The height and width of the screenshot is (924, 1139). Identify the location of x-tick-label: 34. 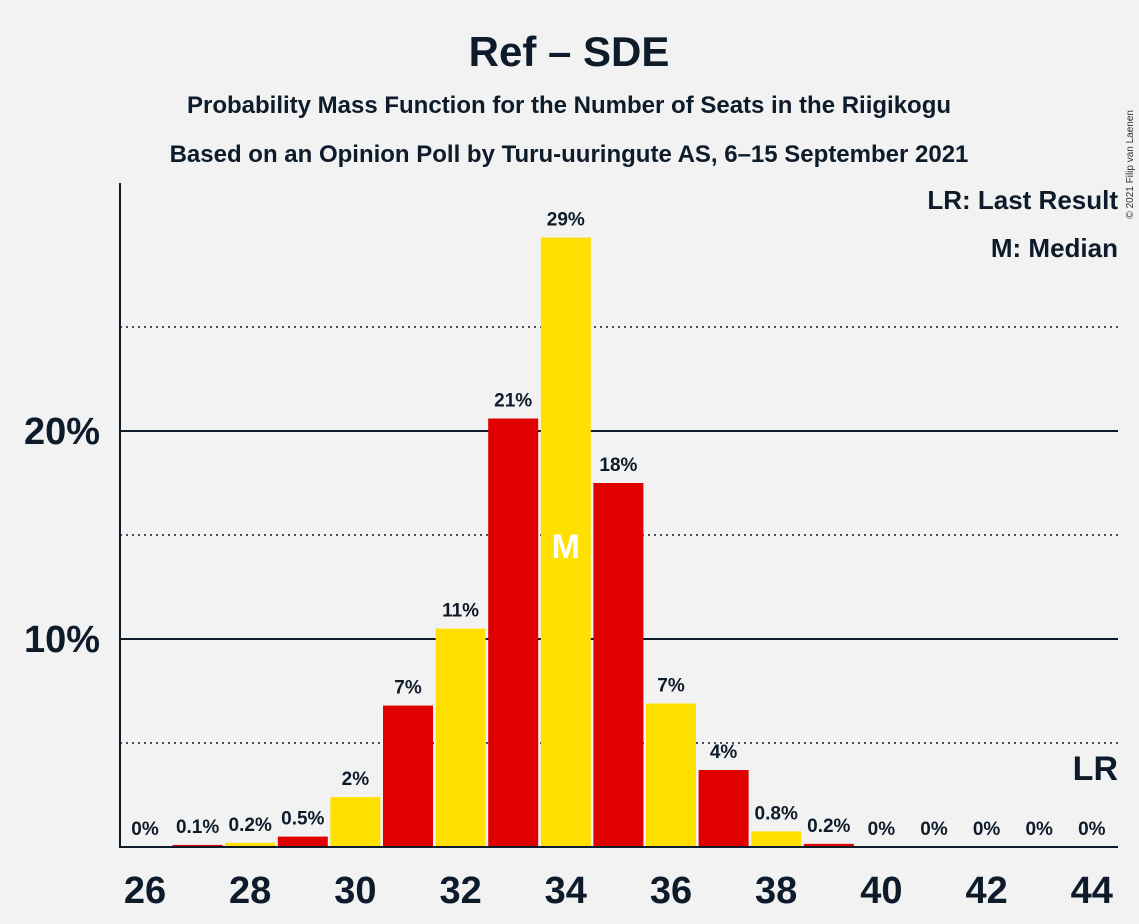
(566, 891).